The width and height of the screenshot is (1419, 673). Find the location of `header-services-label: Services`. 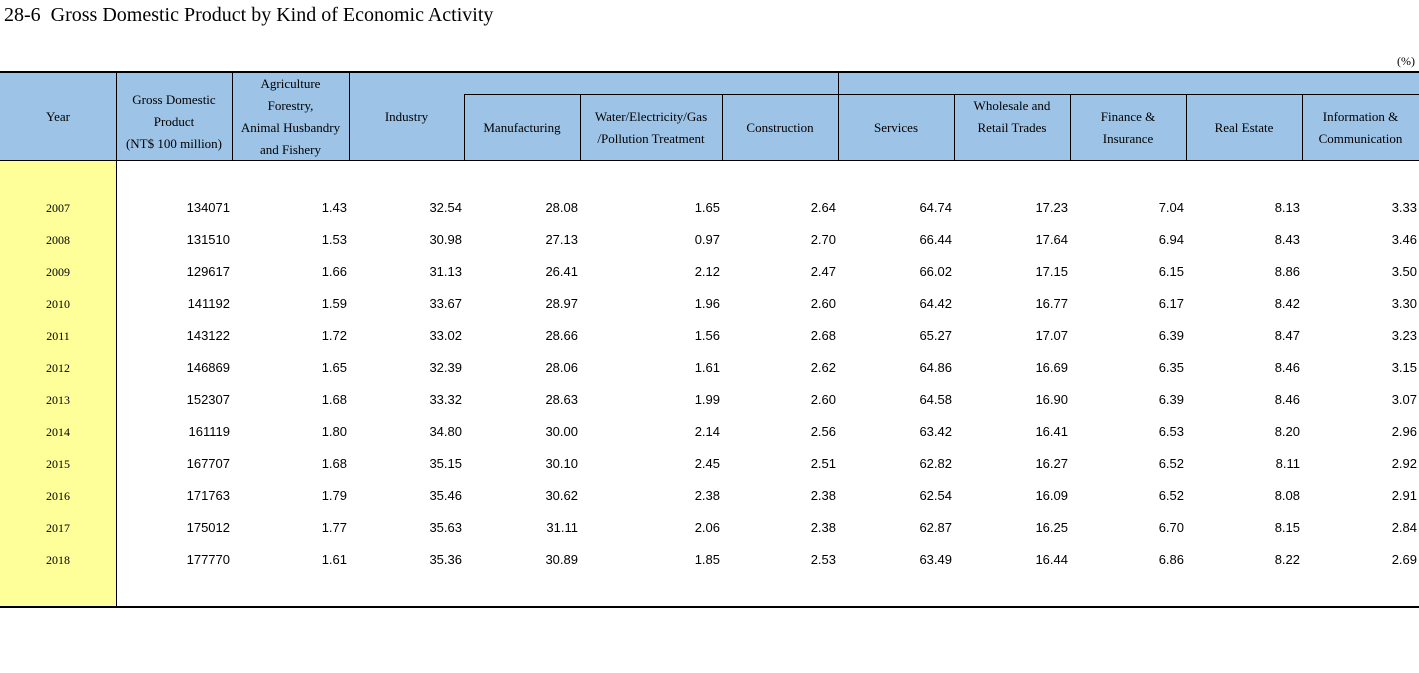

header-services-label: Services is located at coordinates (896, 127).